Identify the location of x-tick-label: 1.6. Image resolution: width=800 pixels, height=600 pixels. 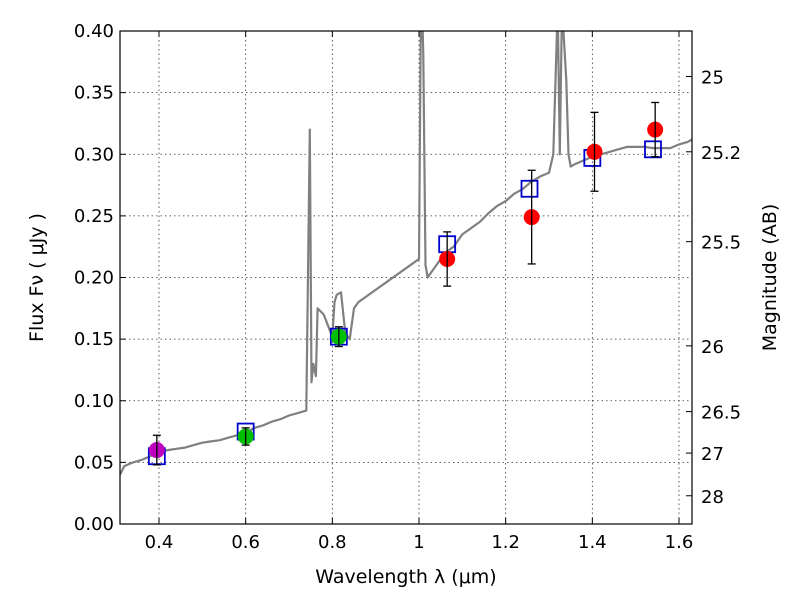
(679, 542).